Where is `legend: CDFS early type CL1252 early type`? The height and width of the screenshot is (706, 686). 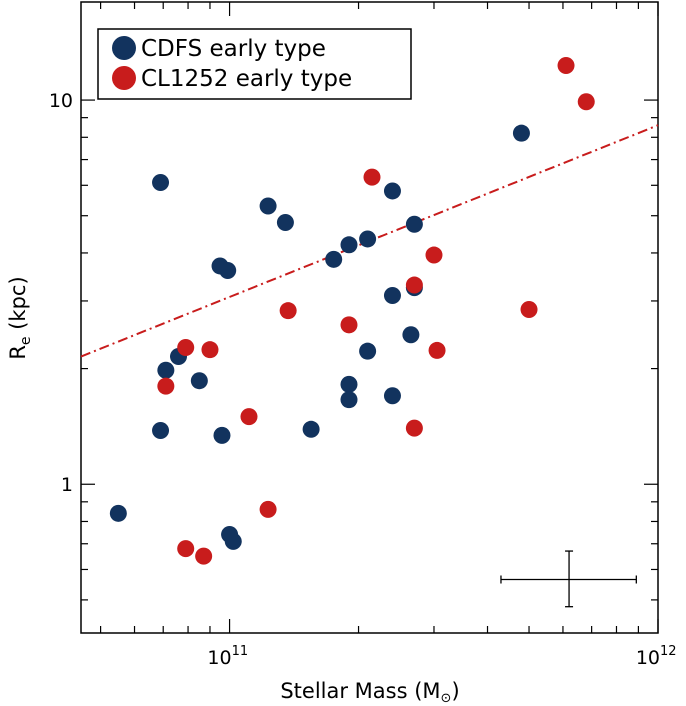
legend: CDFS early type CL1252 early type is located at coordinates (254, 64).